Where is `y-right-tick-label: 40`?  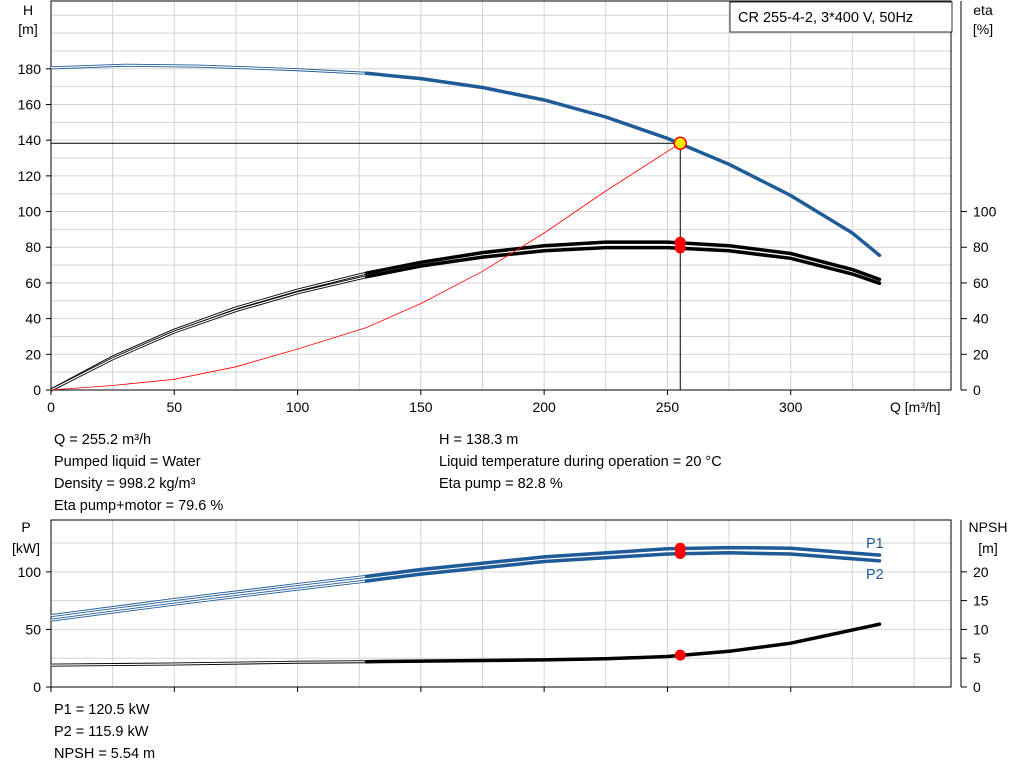 y-right-tick-label: 40 is located at coordinates (981, 319).